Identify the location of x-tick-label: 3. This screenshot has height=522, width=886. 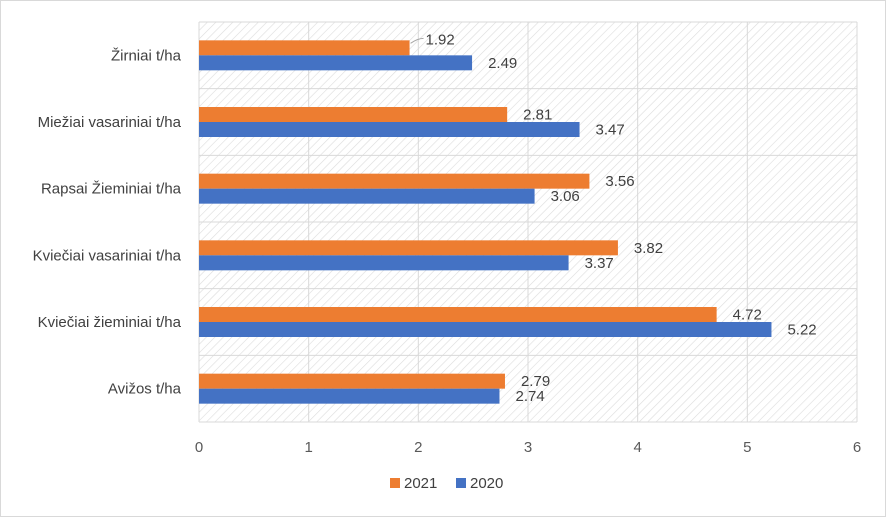
(528, 447).